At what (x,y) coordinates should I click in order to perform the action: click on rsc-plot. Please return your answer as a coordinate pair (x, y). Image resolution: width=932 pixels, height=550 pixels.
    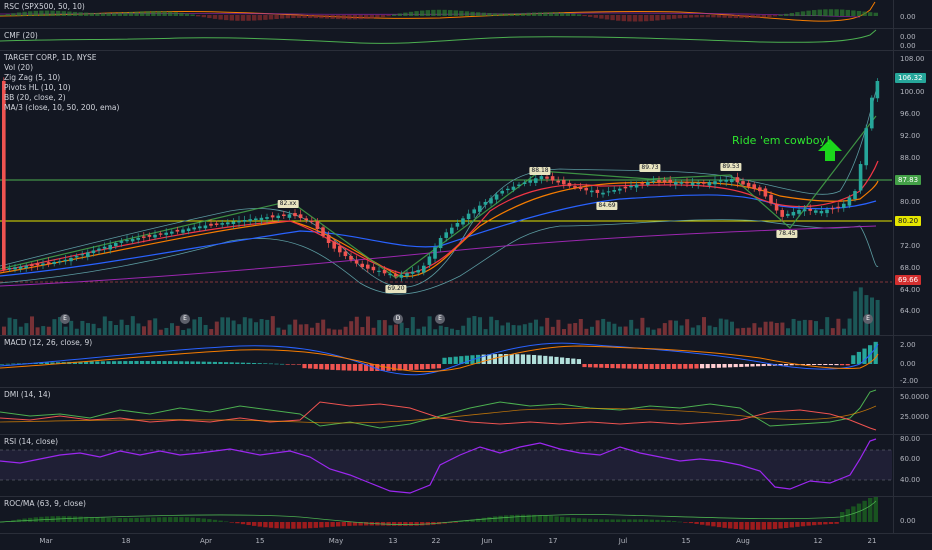
    Looking at the image, I should click on (446, 14).